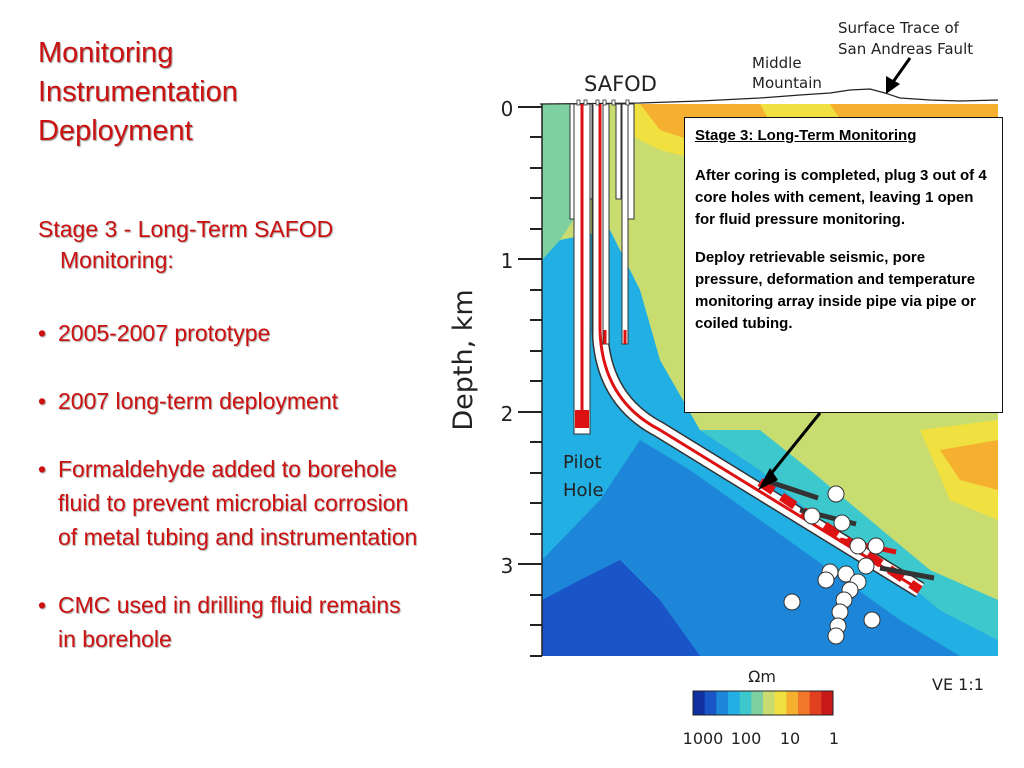 The image size is (1024, 768). What do you see at coordinates (186, 229) in the screenshot?
I see `stage-heading-line-1: Stage 3 - Long-Term SAFOD` at bounding box center [186, 229].